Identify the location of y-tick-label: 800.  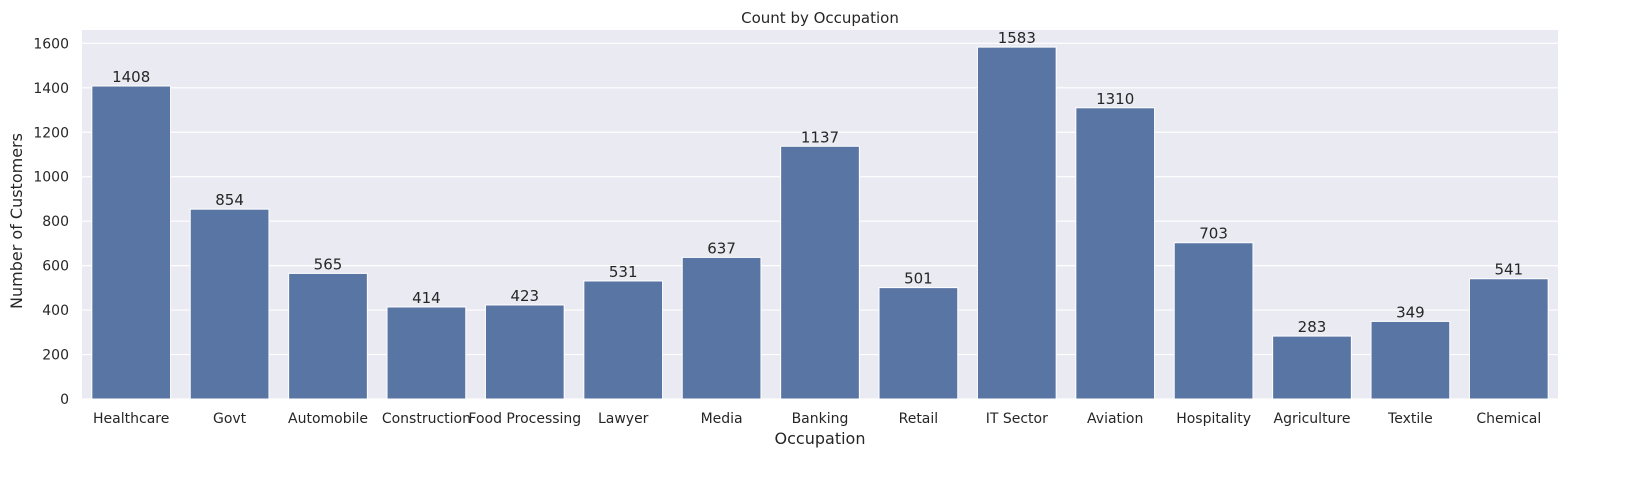
(55, 222).